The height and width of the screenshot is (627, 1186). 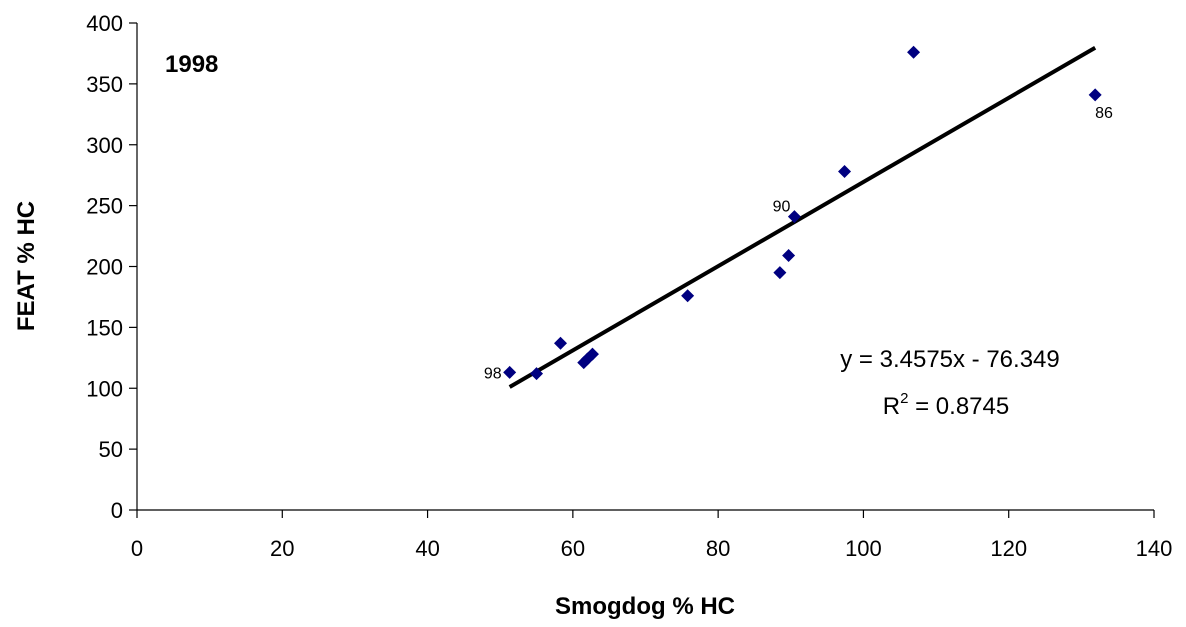 I want to click on y-axis-title: FEAT % HC, so click(x=26, y=266).